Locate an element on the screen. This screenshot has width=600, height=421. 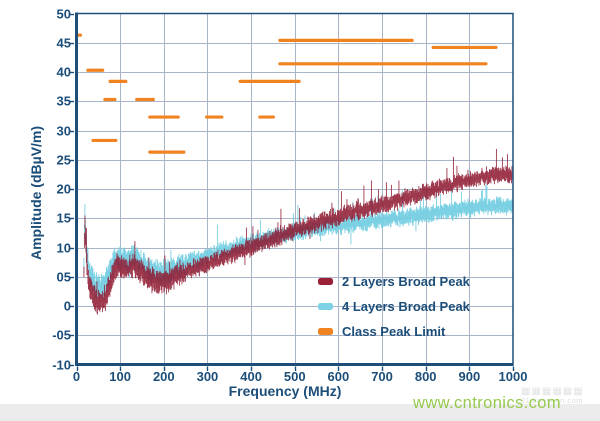
legend-item-2-layers: 2 Layers Broad Peak is located at coordinates (394, 281).